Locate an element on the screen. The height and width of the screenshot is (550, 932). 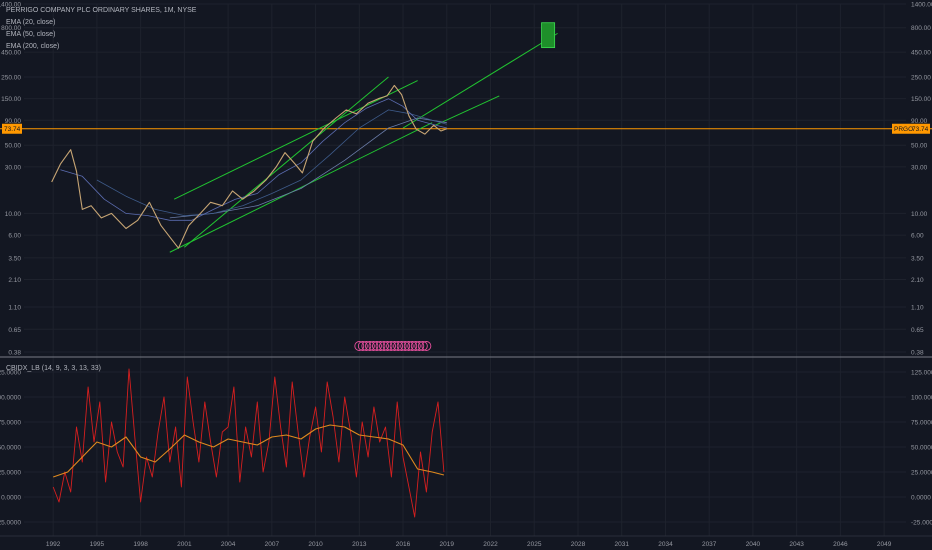
osc-ytick-label-left: 100.0000 is located at coordinates (10, 398).